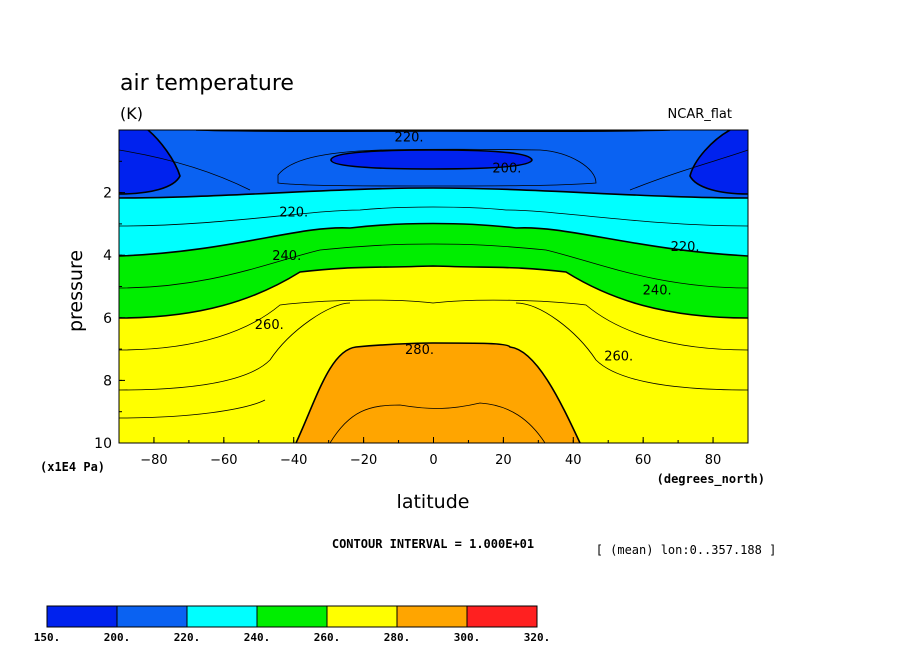  Describe the element at coordinates (107, 381) in the screenshot. I see `y-tick-label: 8` at that location.